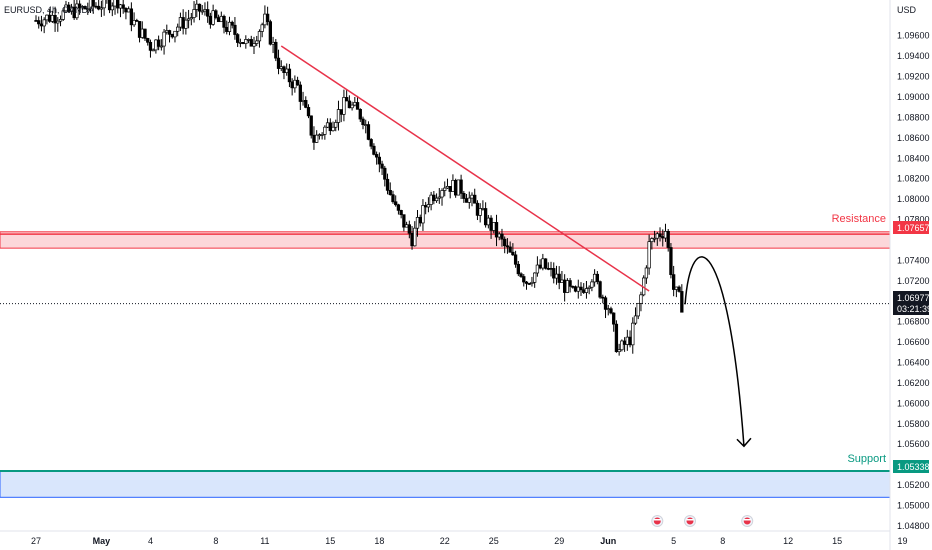 The width and height of the screenshot is (932, 550). What do you see at coordinates (702, 521) in the screenshot?
I see `event-markers` at bounding box center [702, 521].